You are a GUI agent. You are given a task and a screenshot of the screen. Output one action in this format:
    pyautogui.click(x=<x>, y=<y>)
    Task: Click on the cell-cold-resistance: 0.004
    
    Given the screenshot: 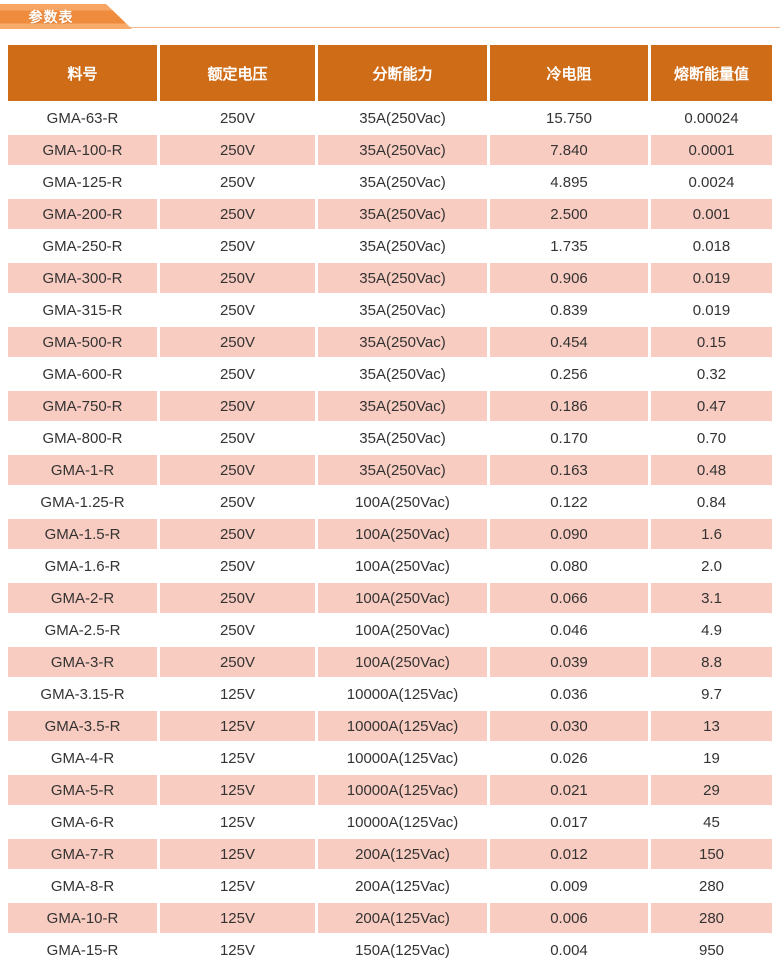 What is the action you would take?
    pyautogui.click(x=569, y=950)
    